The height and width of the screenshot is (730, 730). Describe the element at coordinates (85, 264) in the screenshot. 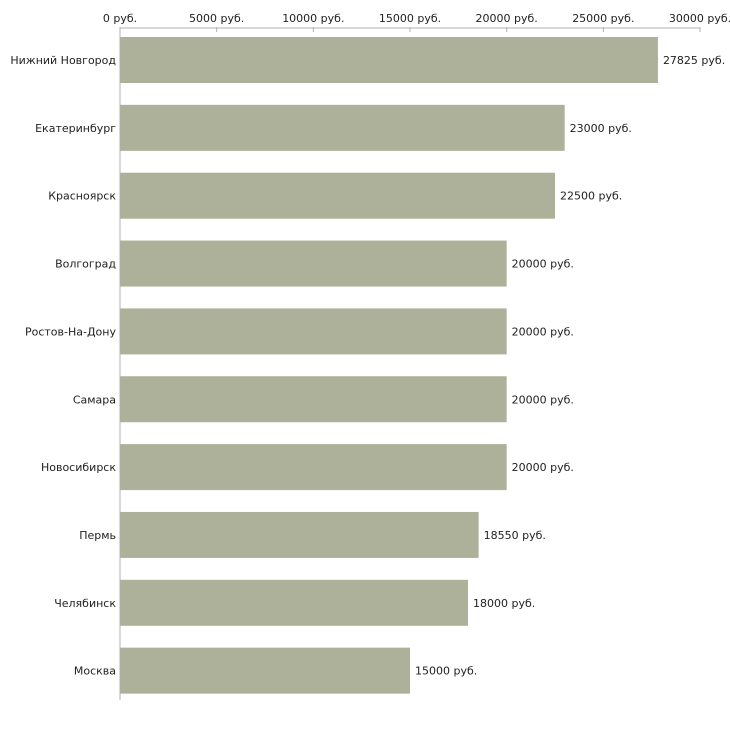

I see `category-label: Волгоград` at that location.